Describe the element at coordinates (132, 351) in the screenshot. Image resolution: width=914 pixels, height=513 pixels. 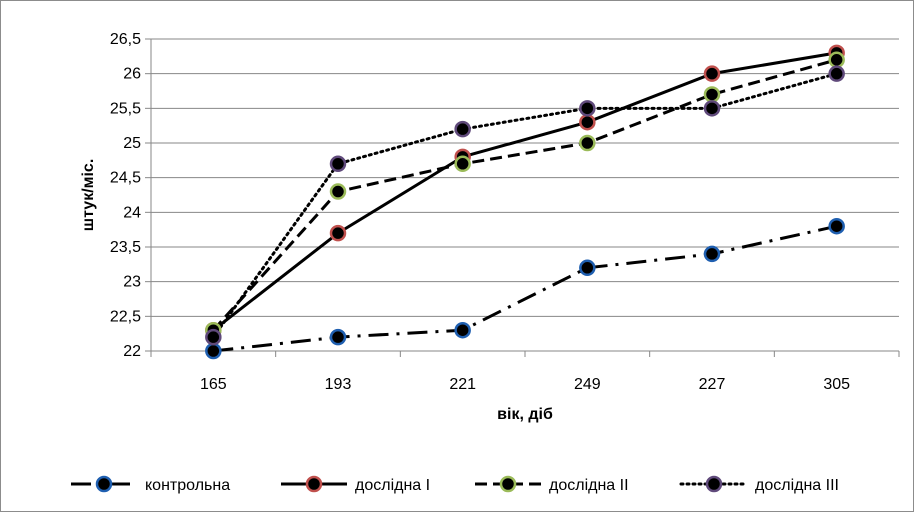
I see `y-tick-label: 22` at that location.